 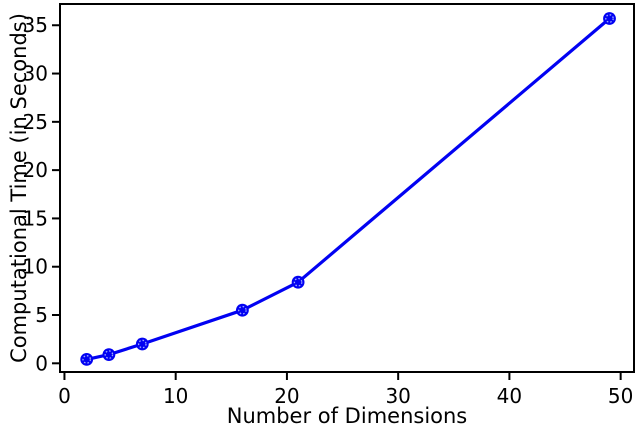 What do you see at coordinates (41, 315) in the screenshot?
I see `y-tick-label: 5` at bounding box center [41, 315].